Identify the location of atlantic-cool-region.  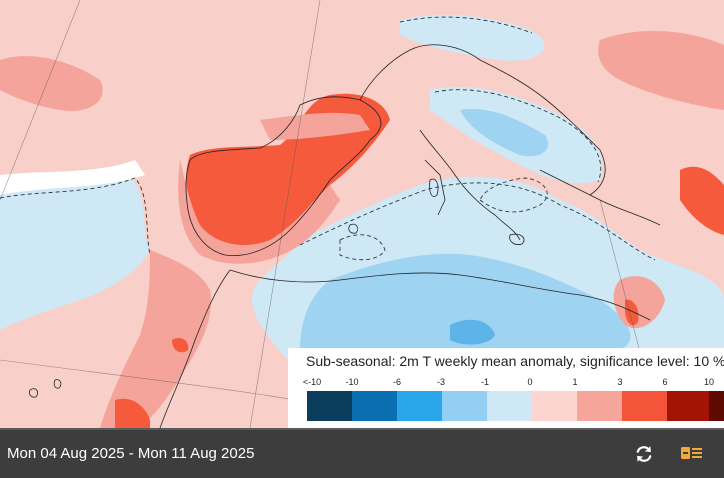
(75, 252).